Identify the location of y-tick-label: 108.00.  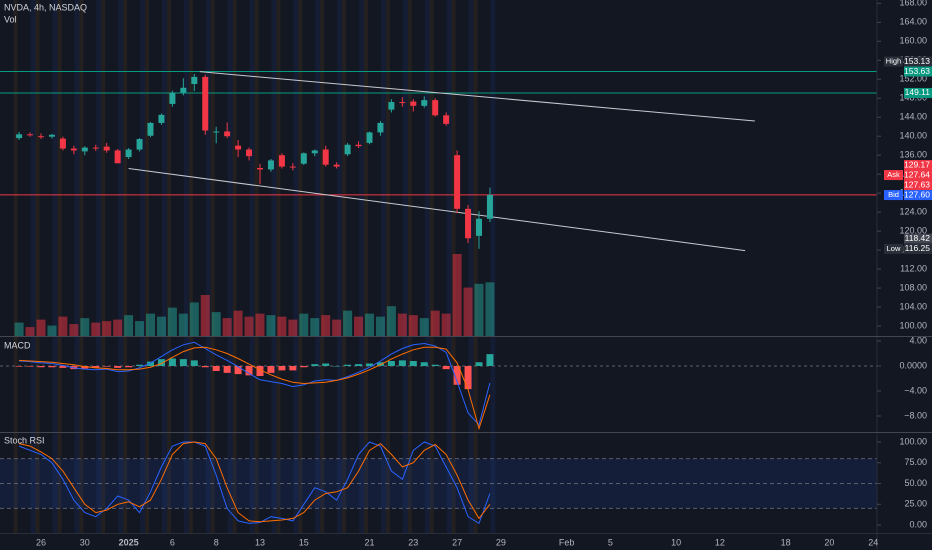
(913, 287).